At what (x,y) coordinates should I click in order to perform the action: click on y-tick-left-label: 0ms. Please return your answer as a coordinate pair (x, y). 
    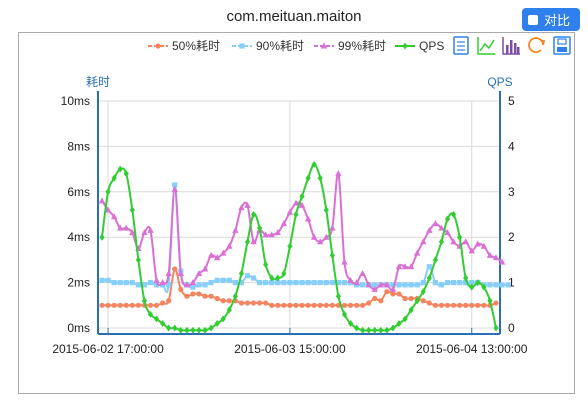
    Looking at the image, I should click on (78, 328).